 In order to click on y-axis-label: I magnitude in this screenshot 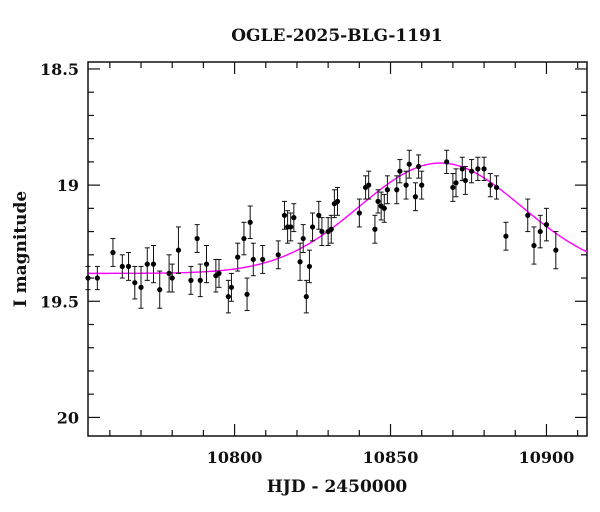, I will do `click(21, 249)`.